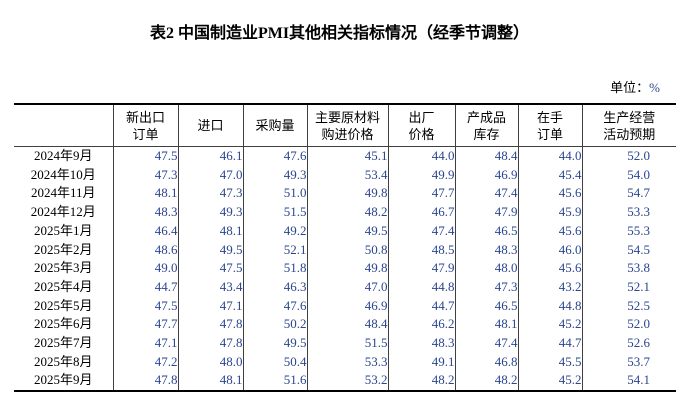  I want to click on table-row: 2025年4月 44.7 43.4 46.3 47.0 44.8 47.3 43.2 52.1, so click(345, 287).